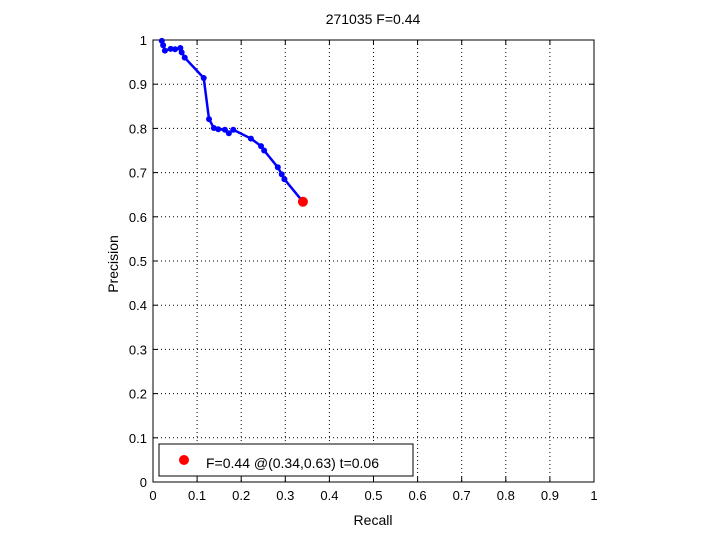 The image size is (720, 545). I want to click on x-tick-label: 0.1, so click(197, 495).